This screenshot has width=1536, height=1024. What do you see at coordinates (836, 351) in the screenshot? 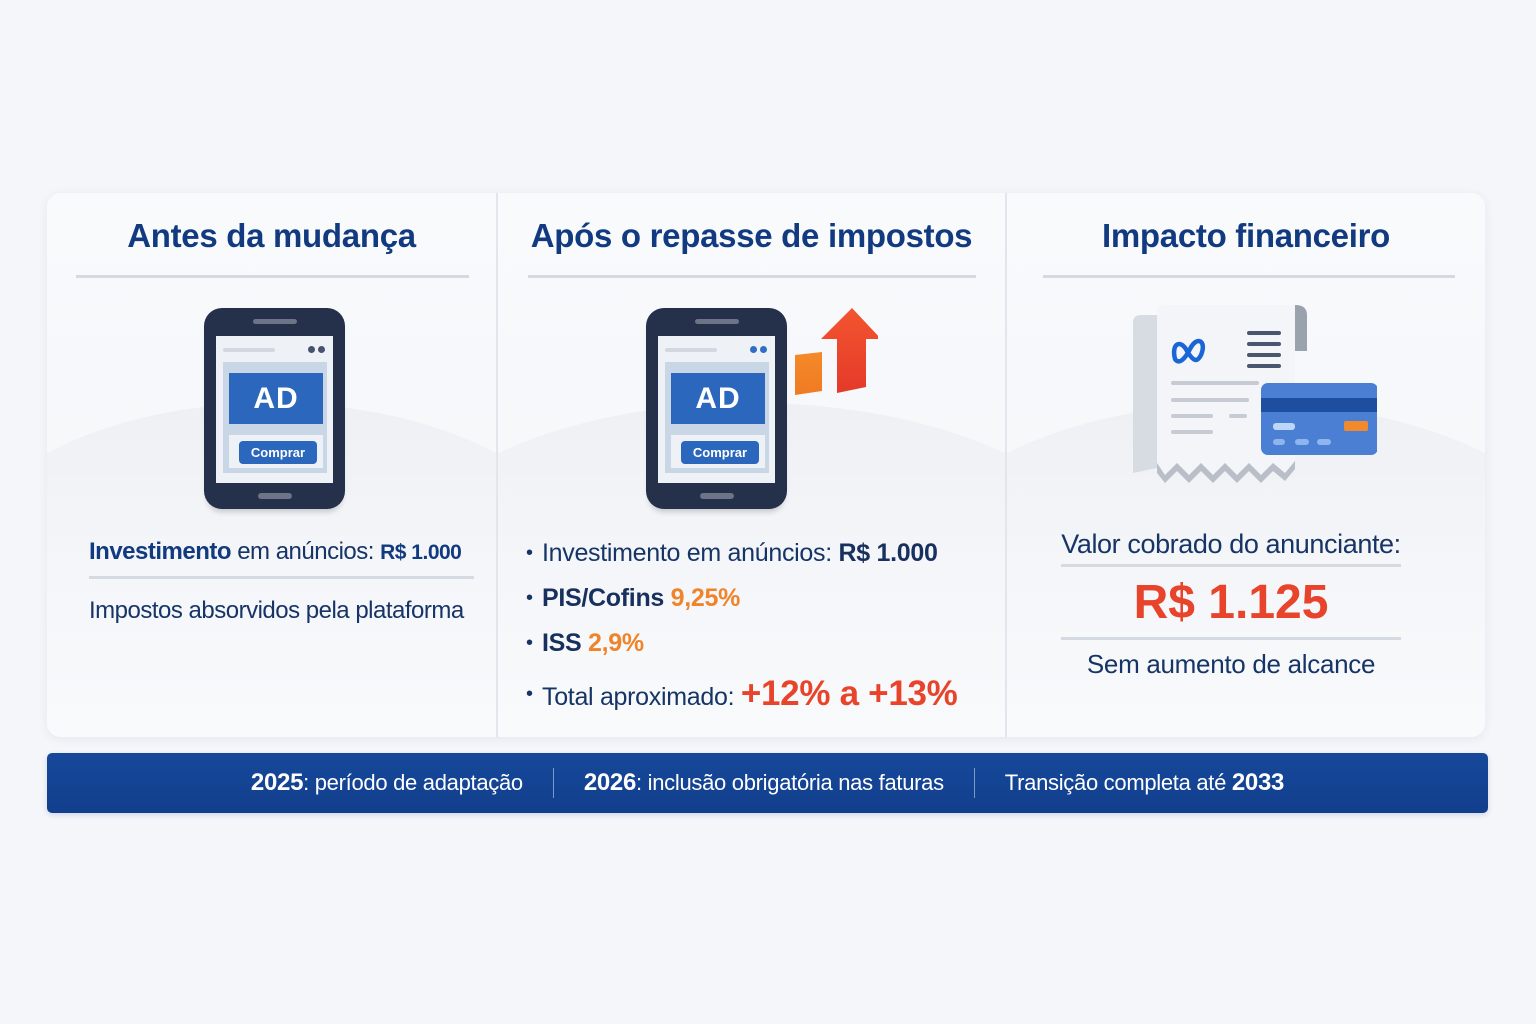
I see `growth-arrow-icon` at bounding box center [836, 351].